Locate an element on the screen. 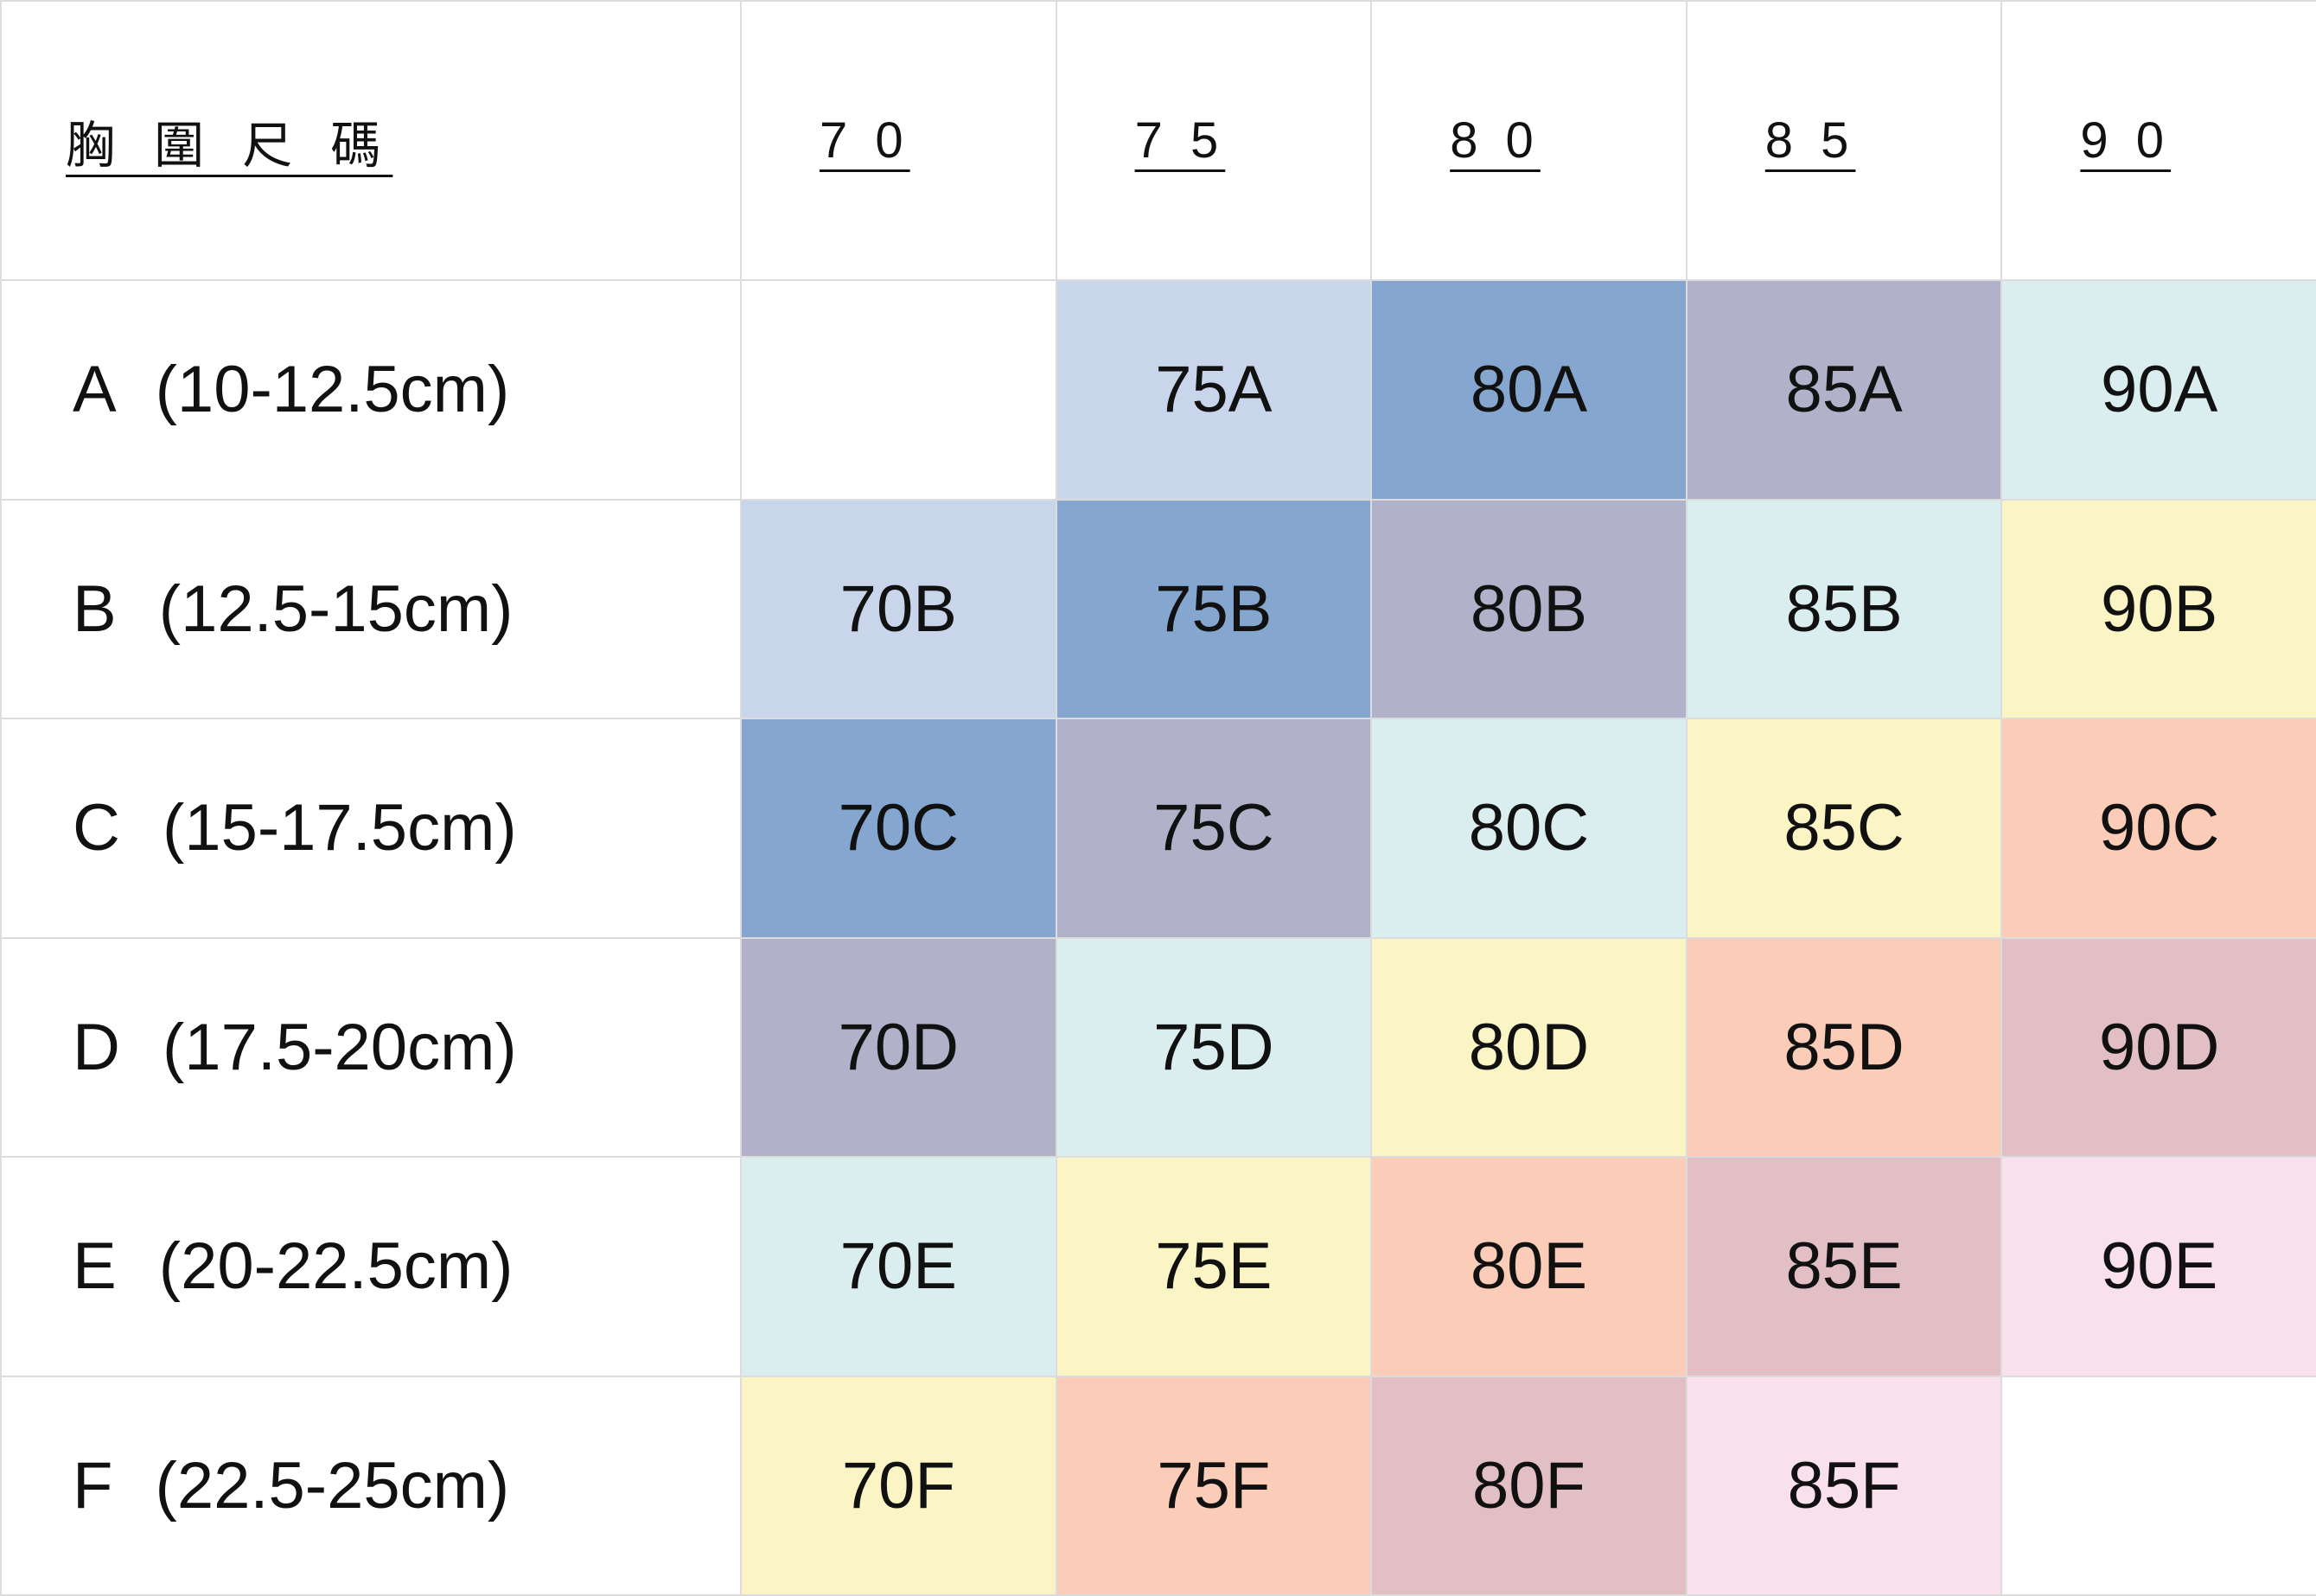 This screenshot has width=2316, height=1596. size-cell: 70D is located at coordinates (898, 1047).